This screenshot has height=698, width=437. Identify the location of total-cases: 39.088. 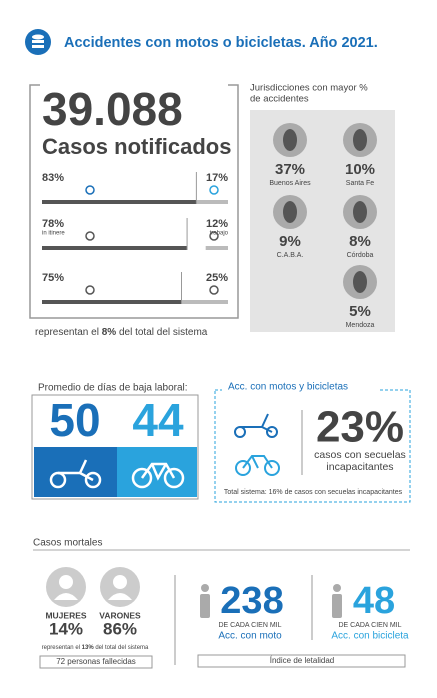
(112, 109).